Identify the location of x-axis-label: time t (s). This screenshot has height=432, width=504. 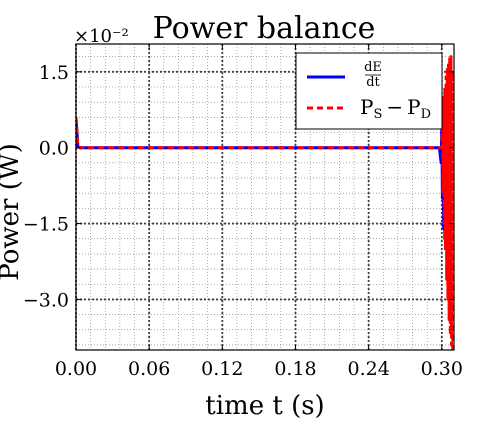
(264, 406).